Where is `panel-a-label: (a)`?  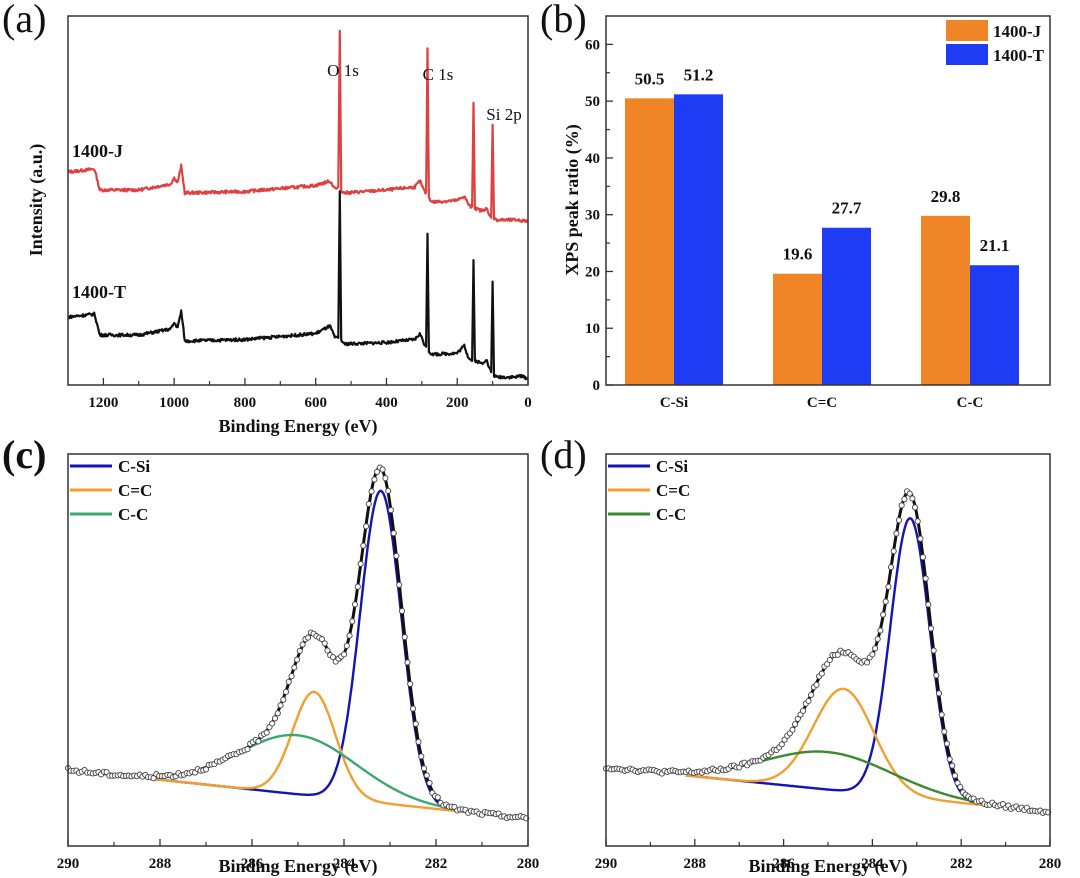 panel-a-label: (a) is located at coordinates (24, 20).